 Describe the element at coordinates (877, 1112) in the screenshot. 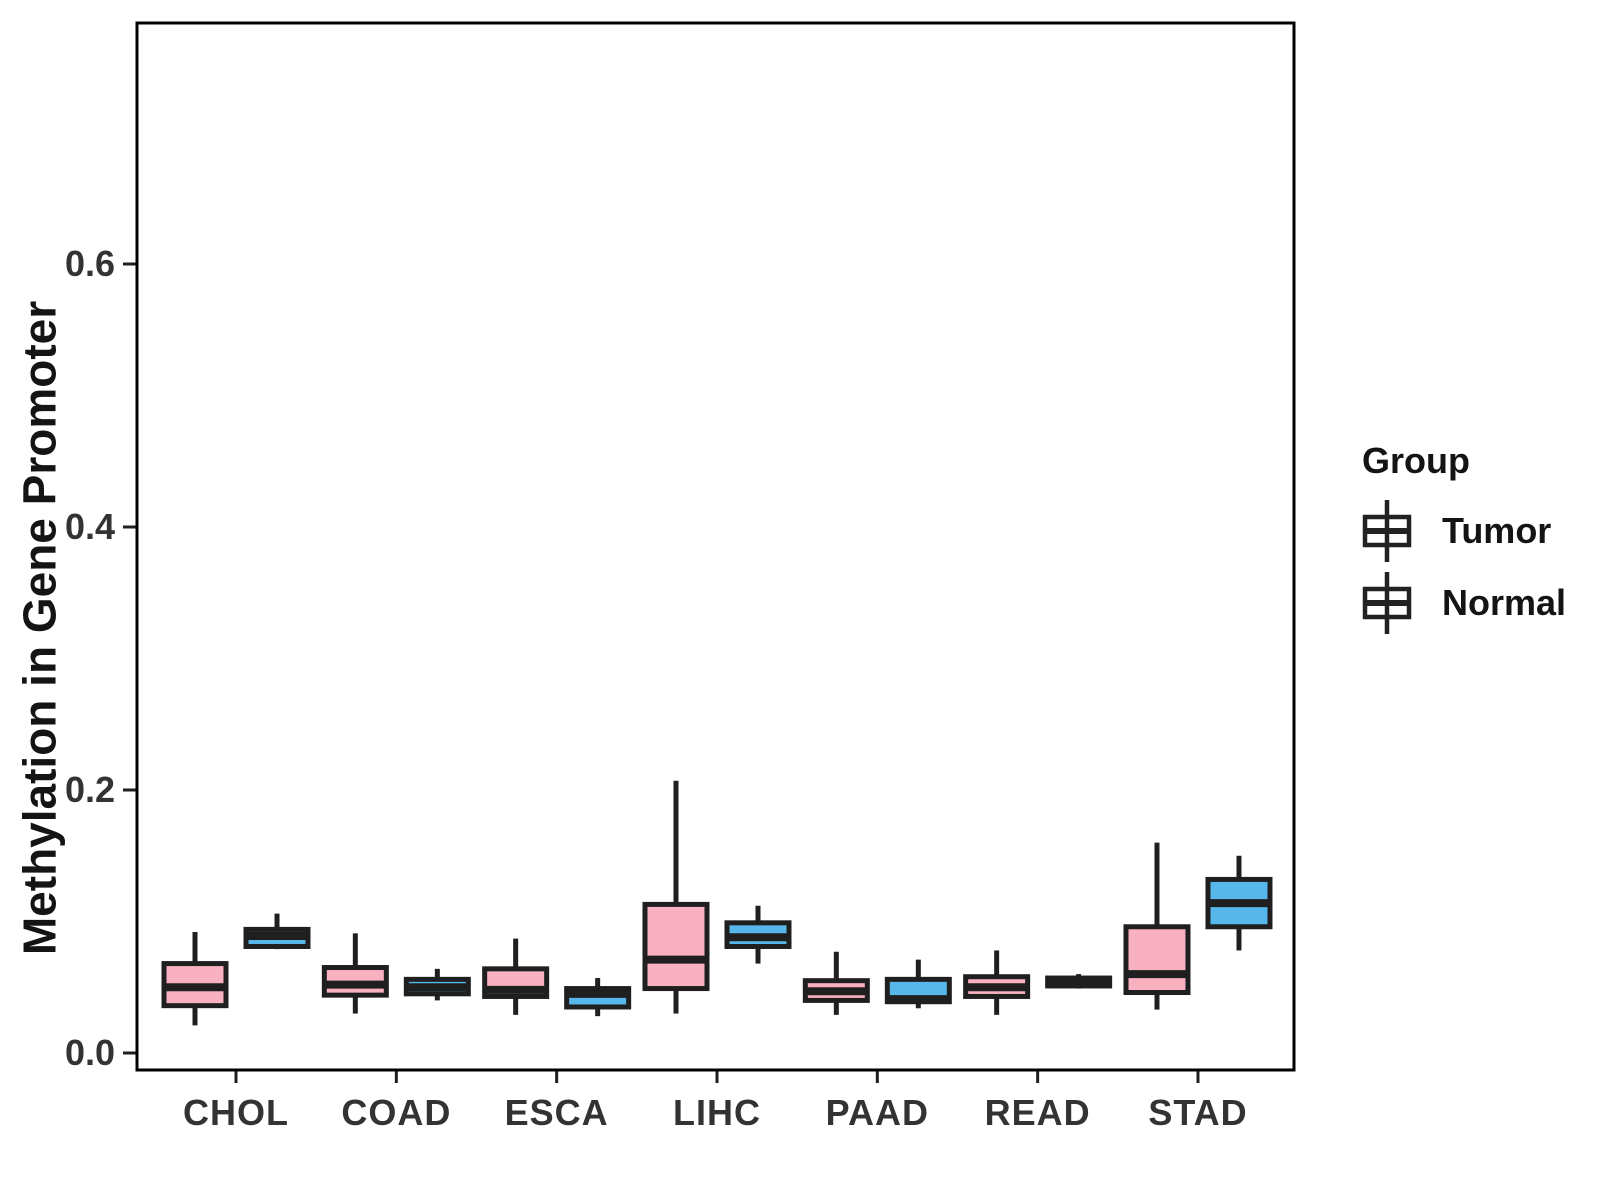

I see `x-tick-label-paad: PAAD` at that location.